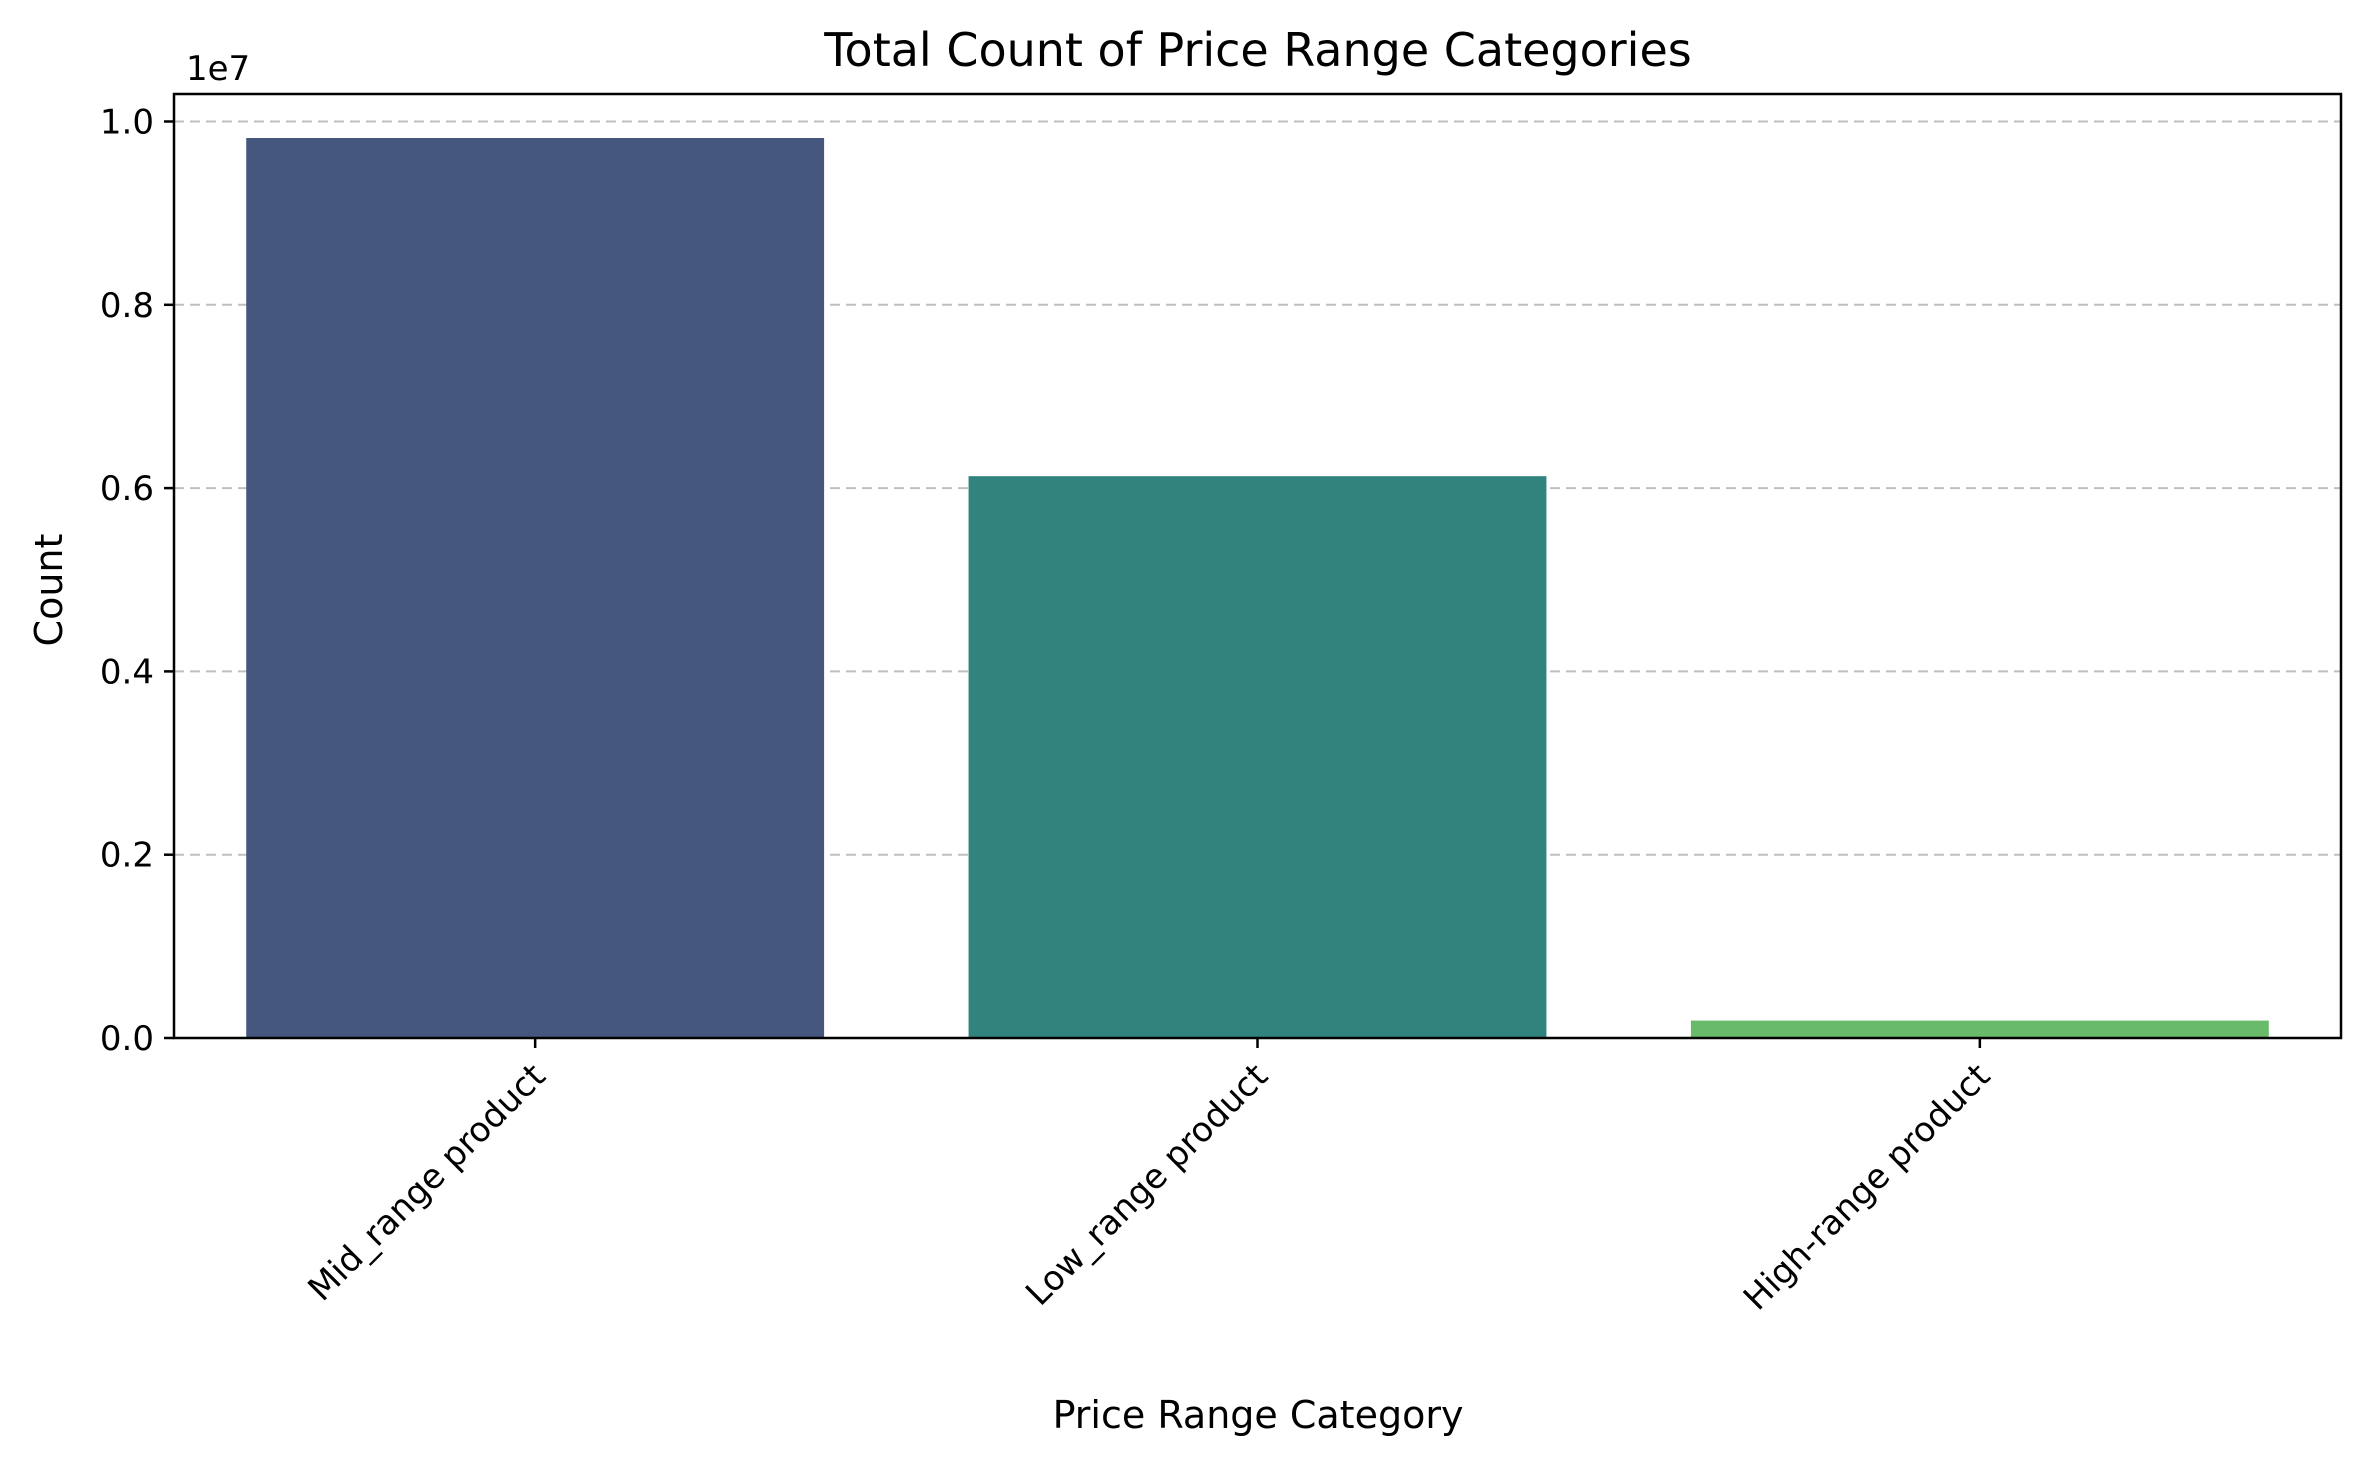  What do you see at coordinates (1867, 1187) in the screenshot?
I see `x-tick-label: High-range product` at bounding box center [1867, 1187].